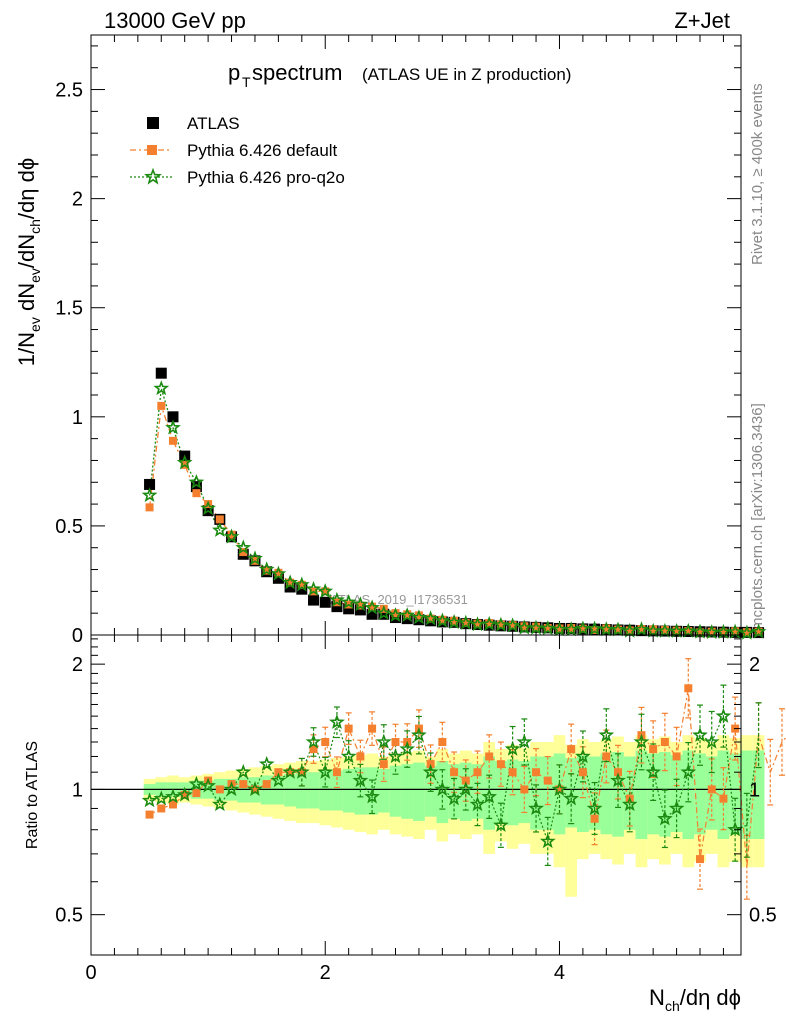 The image size is (786, 1024). I want to click on ratio-y-tick-label: 1, so click(77, 790).